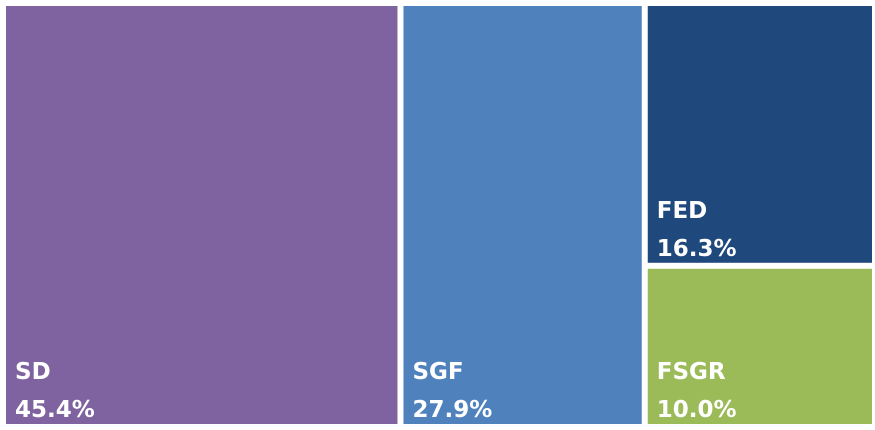  Describe the element at coordinates (691, 372) in the screenshot. I see `tile-label: FSGR` at that location.